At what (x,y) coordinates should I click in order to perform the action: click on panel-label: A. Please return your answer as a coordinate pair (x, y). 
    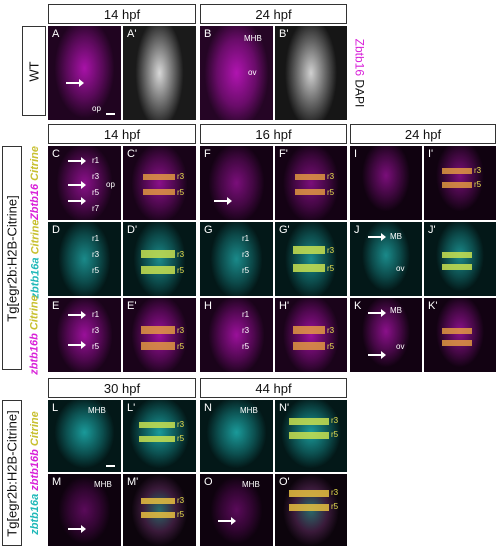
    Looking at the image, I should click on (56, 34).